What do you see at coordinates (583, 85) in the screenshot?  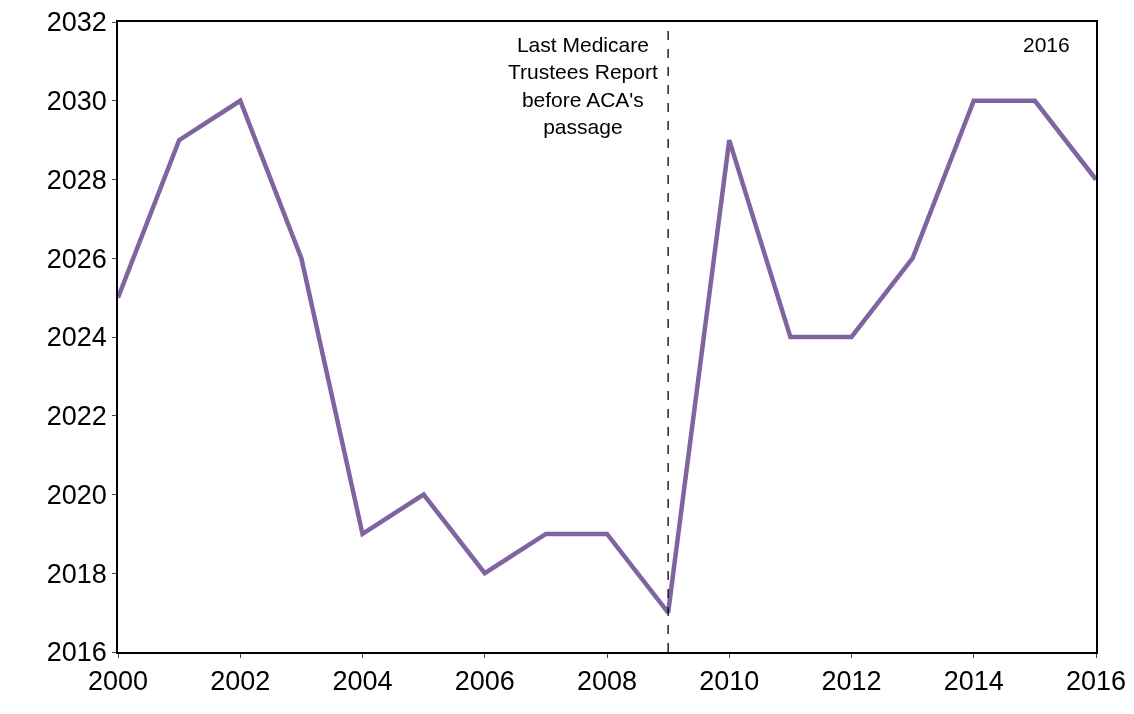 I see `ref-line-label: Last Medicare Trustees Report before ACA's passage` at bounding box center [583, 85].